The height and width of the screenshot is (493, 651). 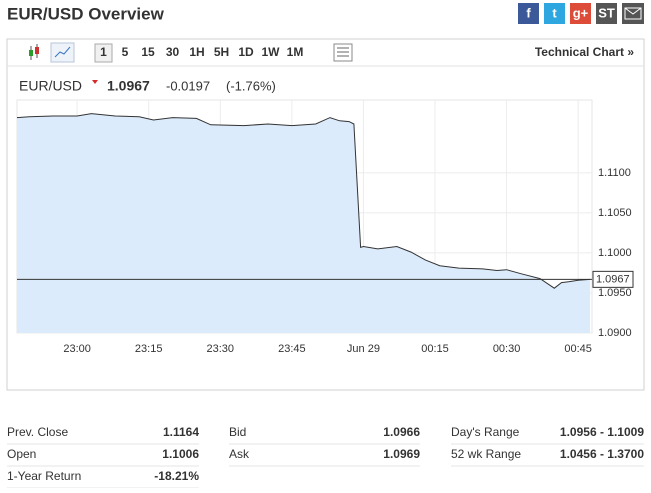 I want to click on title: EUR/USD Overview, so click(x=86, y=13).